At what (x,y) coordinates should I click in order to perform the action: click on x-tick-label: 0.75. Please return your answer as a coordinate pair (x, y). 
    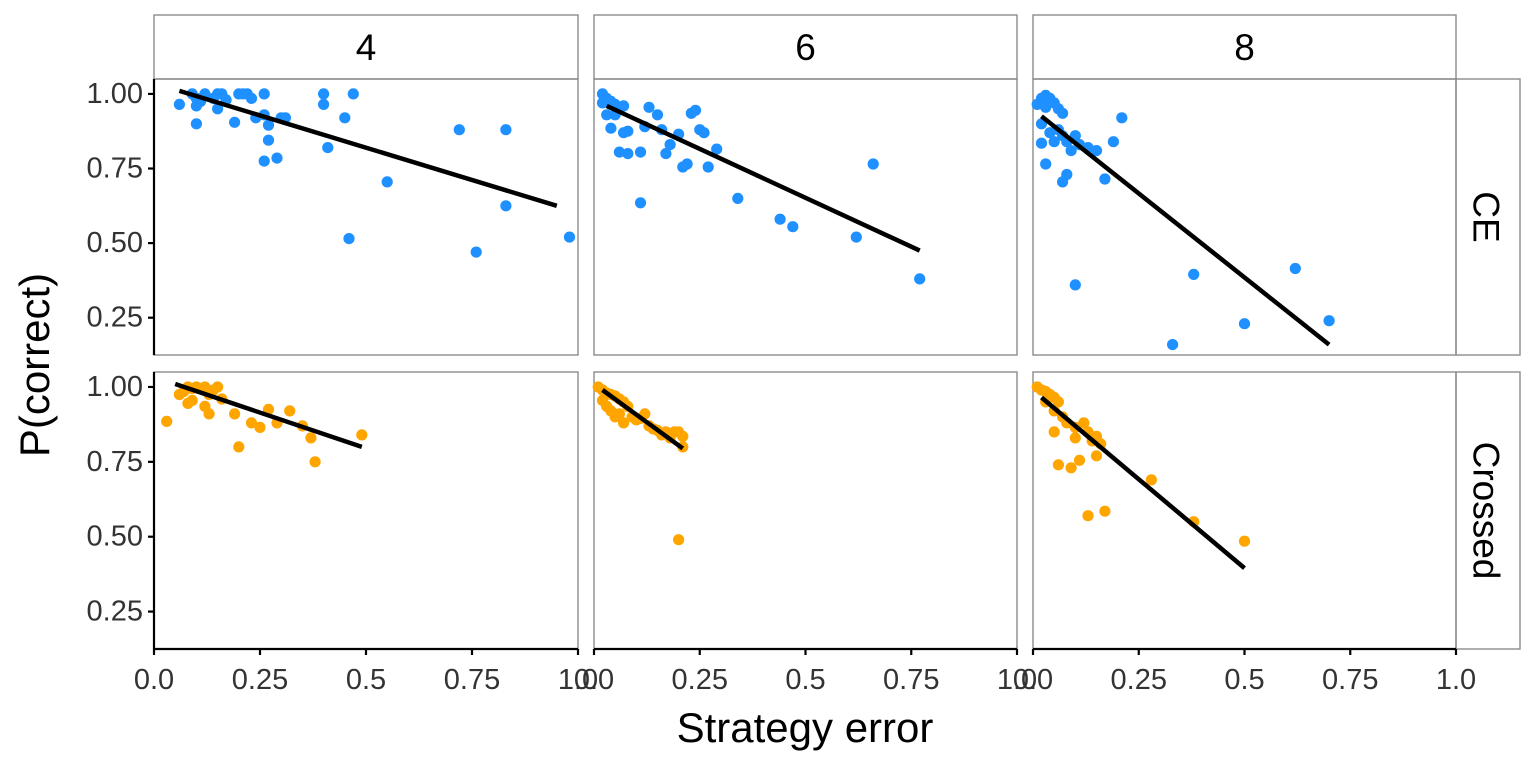
    Looking at the image, I should click on (1350, 680).